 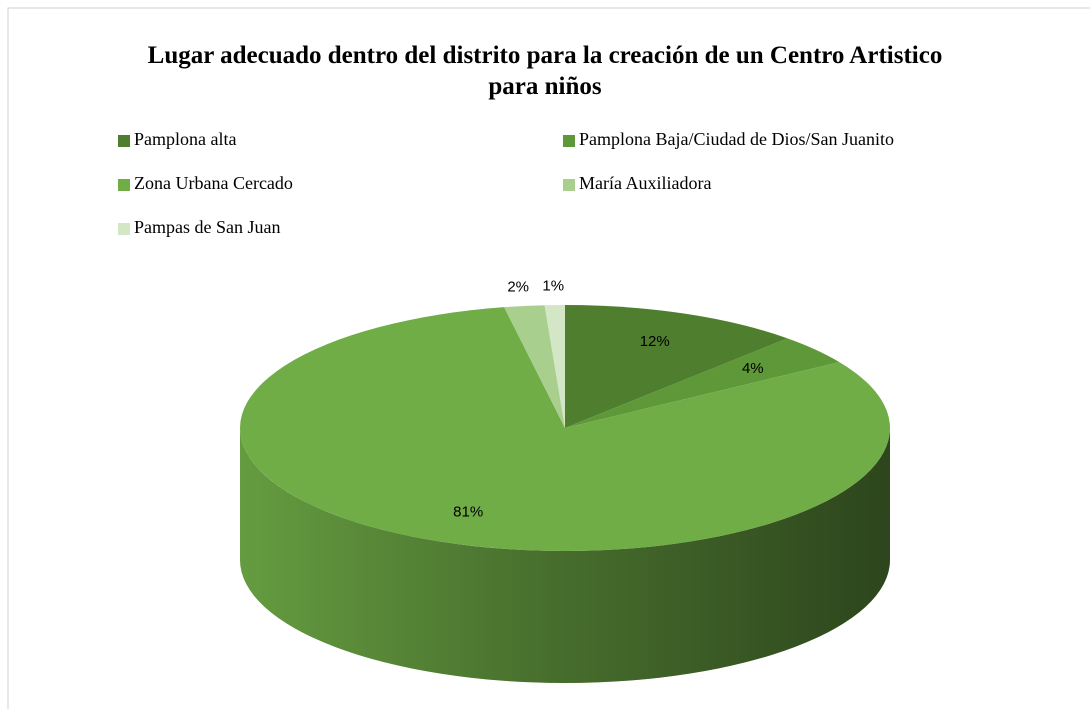 I want to click on legend-label: Pampas de San Juan, so click(x=207, y=227).